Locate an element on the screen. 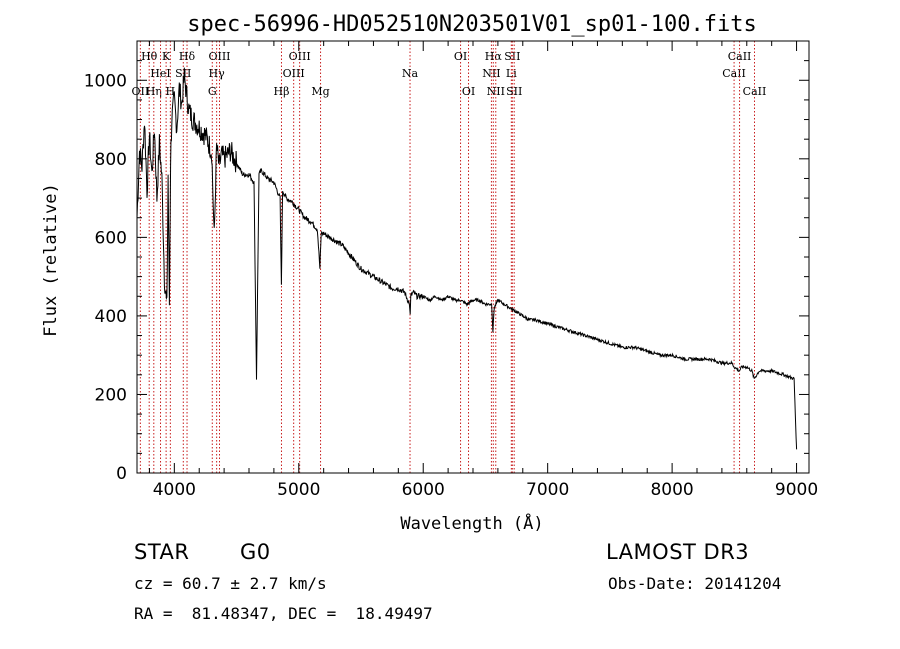  line-label-10: OIII is located at coordinates (219, 56).